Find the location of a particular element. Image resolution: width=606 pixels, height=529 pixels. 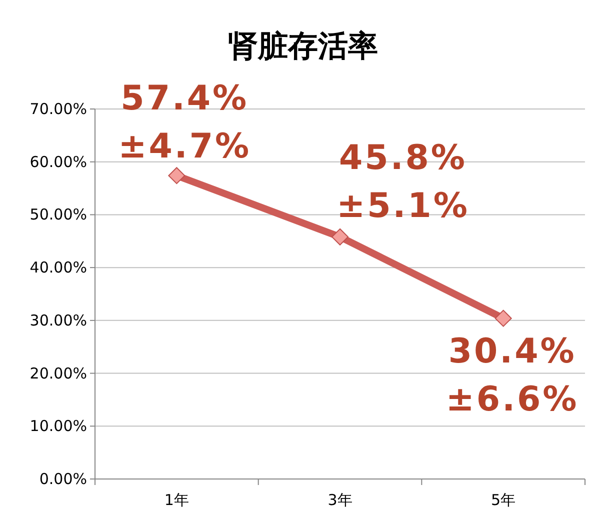

y-tick-label: 50.00% is located at coordinates (58, 215).